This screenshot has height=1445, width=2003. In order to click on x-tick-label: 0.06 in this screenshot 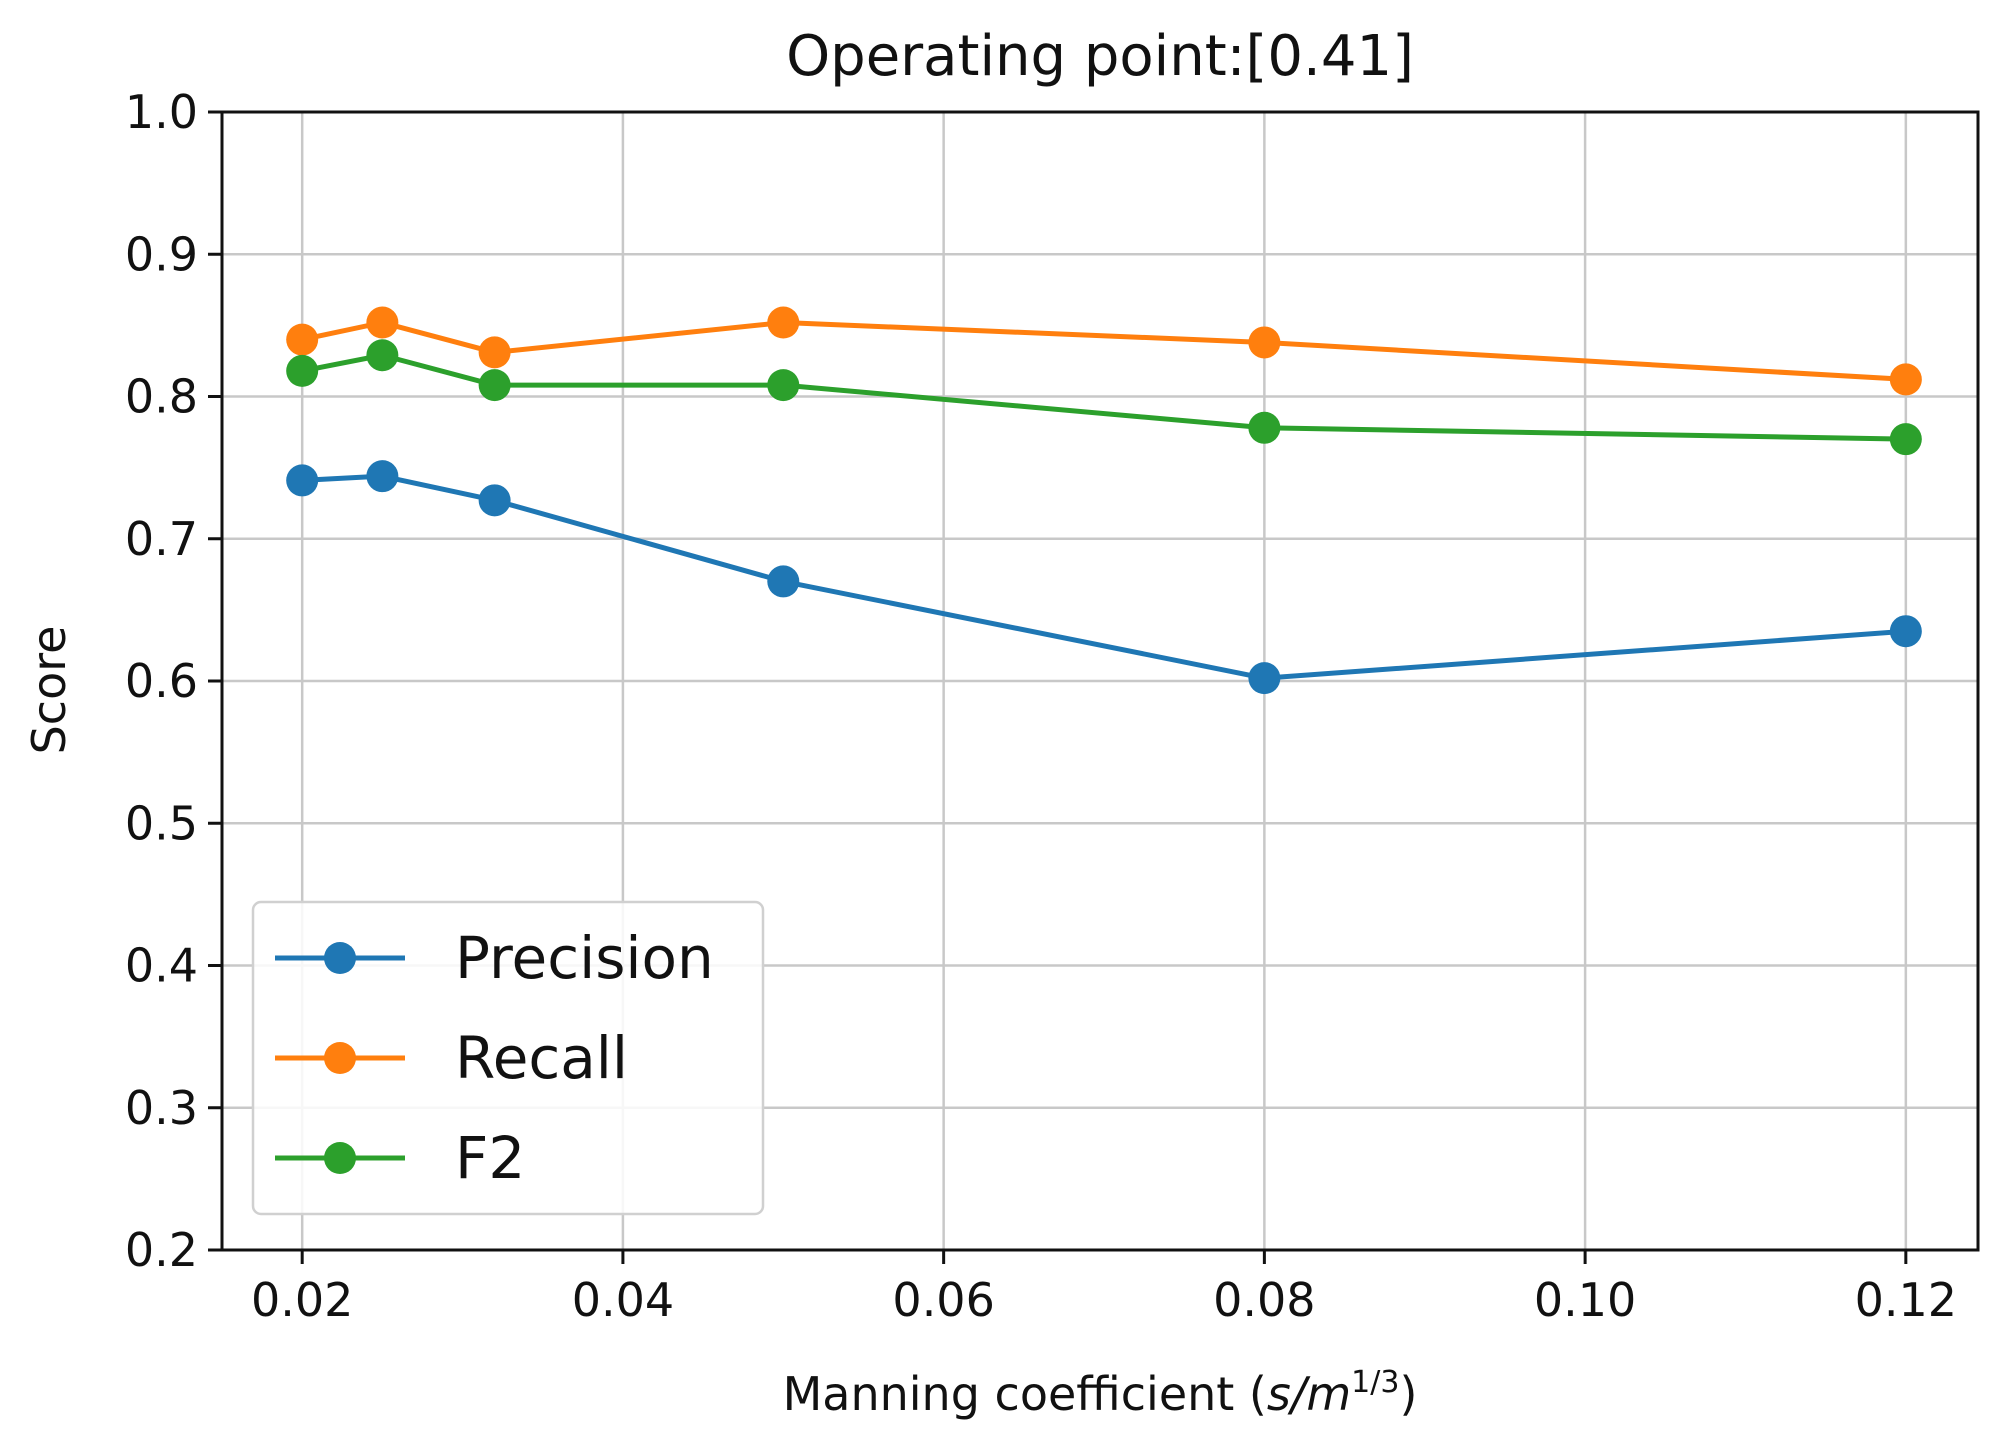, I will do `click(943, 1300)`.